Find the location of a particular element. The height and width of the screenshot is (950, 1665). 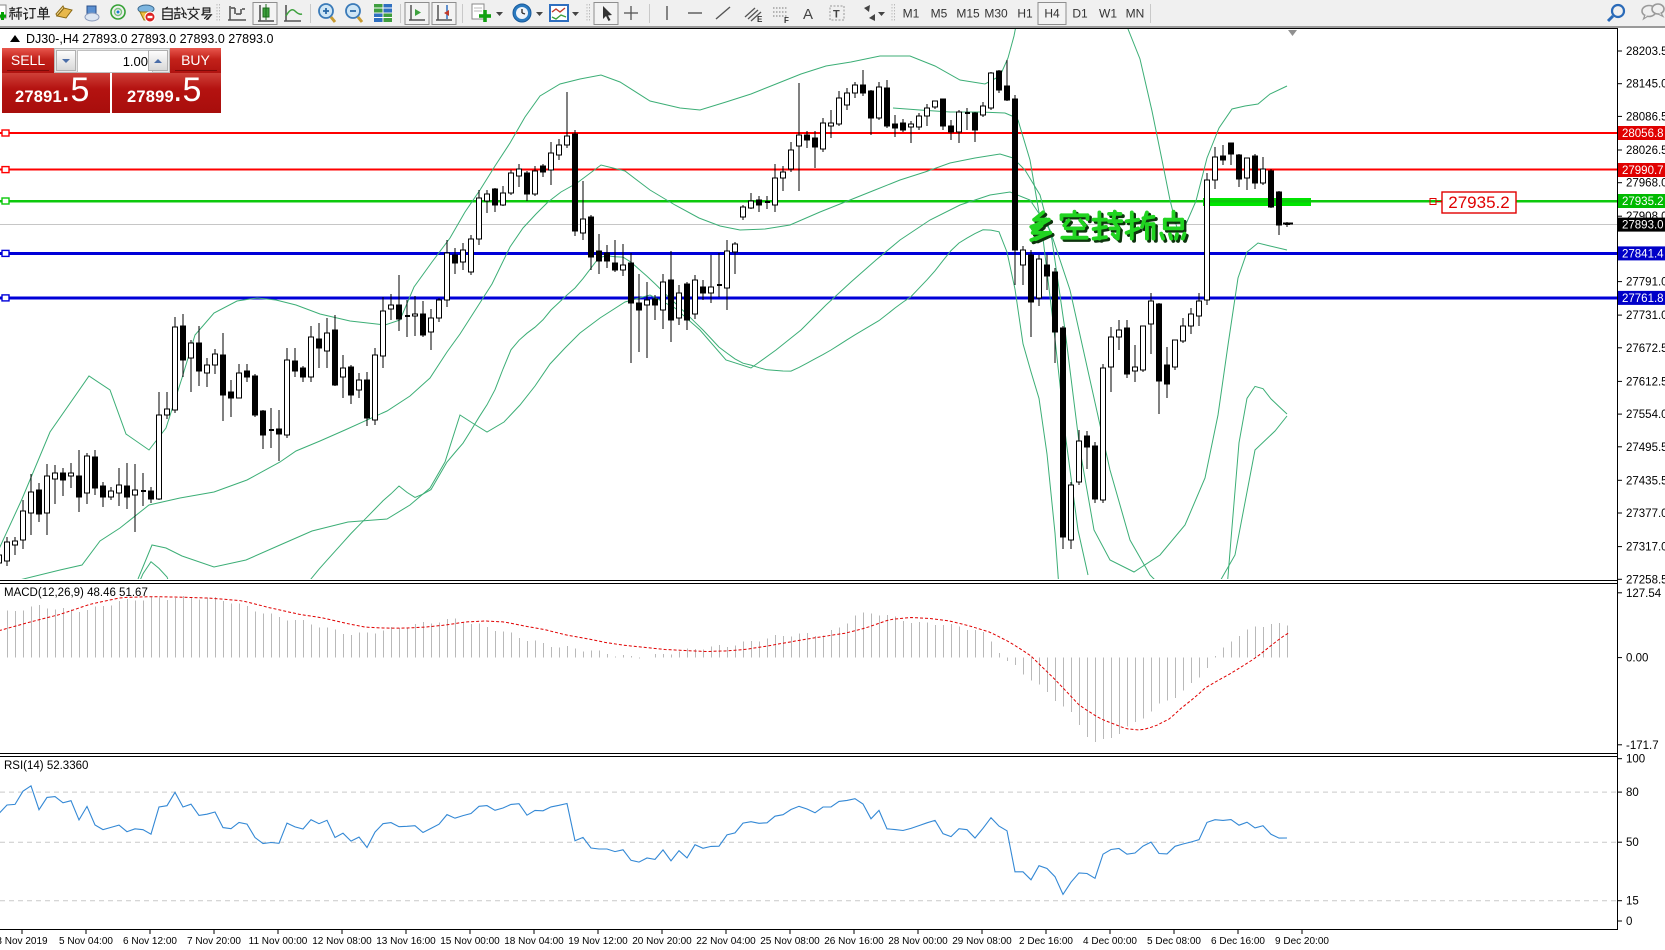

svg-text: 4 Dec 00:00 is located at coordinates (1110, 941).